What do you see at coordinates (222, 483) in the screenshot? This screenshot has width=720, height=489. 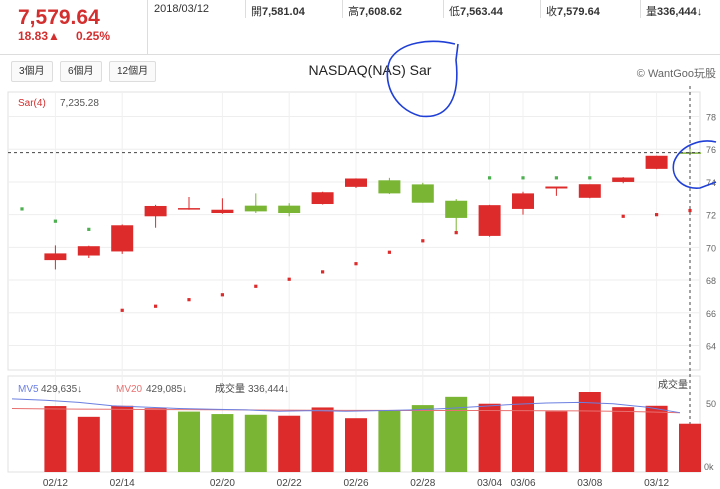 I see `x-tick-label: 02/20` at bounding box center [222, 483].